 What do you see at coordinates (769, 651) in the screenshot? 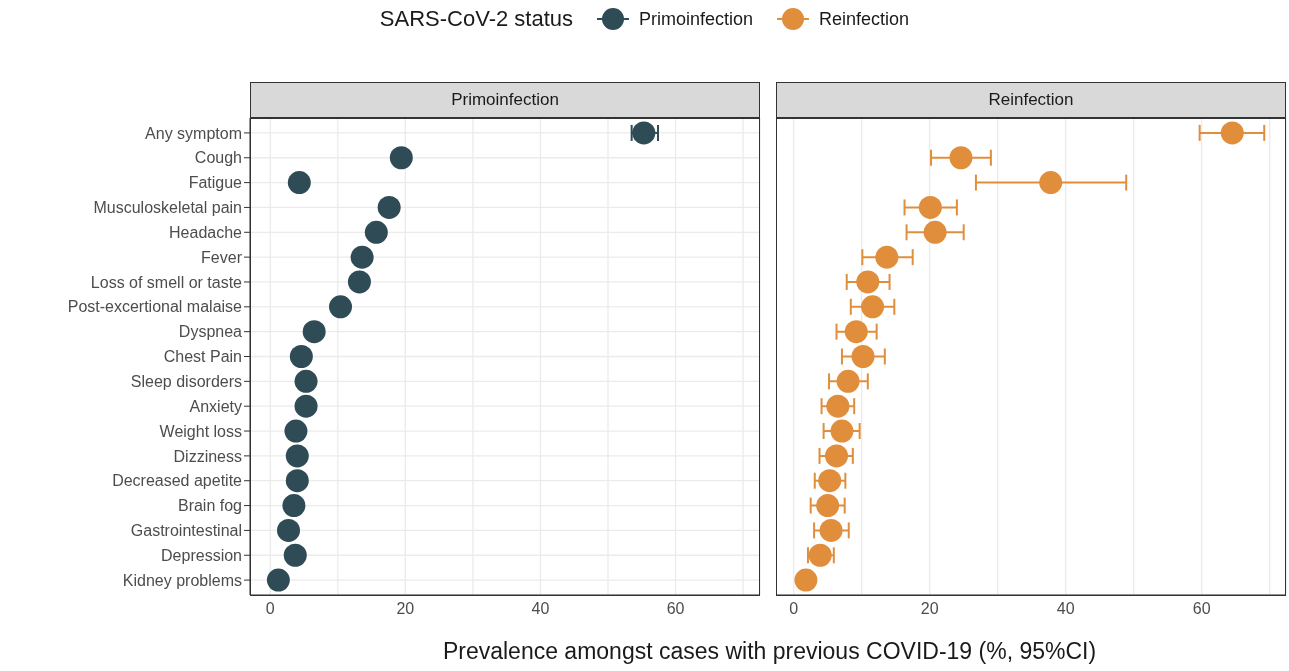
I see `x-axis-title: Prevalence amongst cases with previous COVID-19 (%, 95%CI)` at bounding box center [769, 651].